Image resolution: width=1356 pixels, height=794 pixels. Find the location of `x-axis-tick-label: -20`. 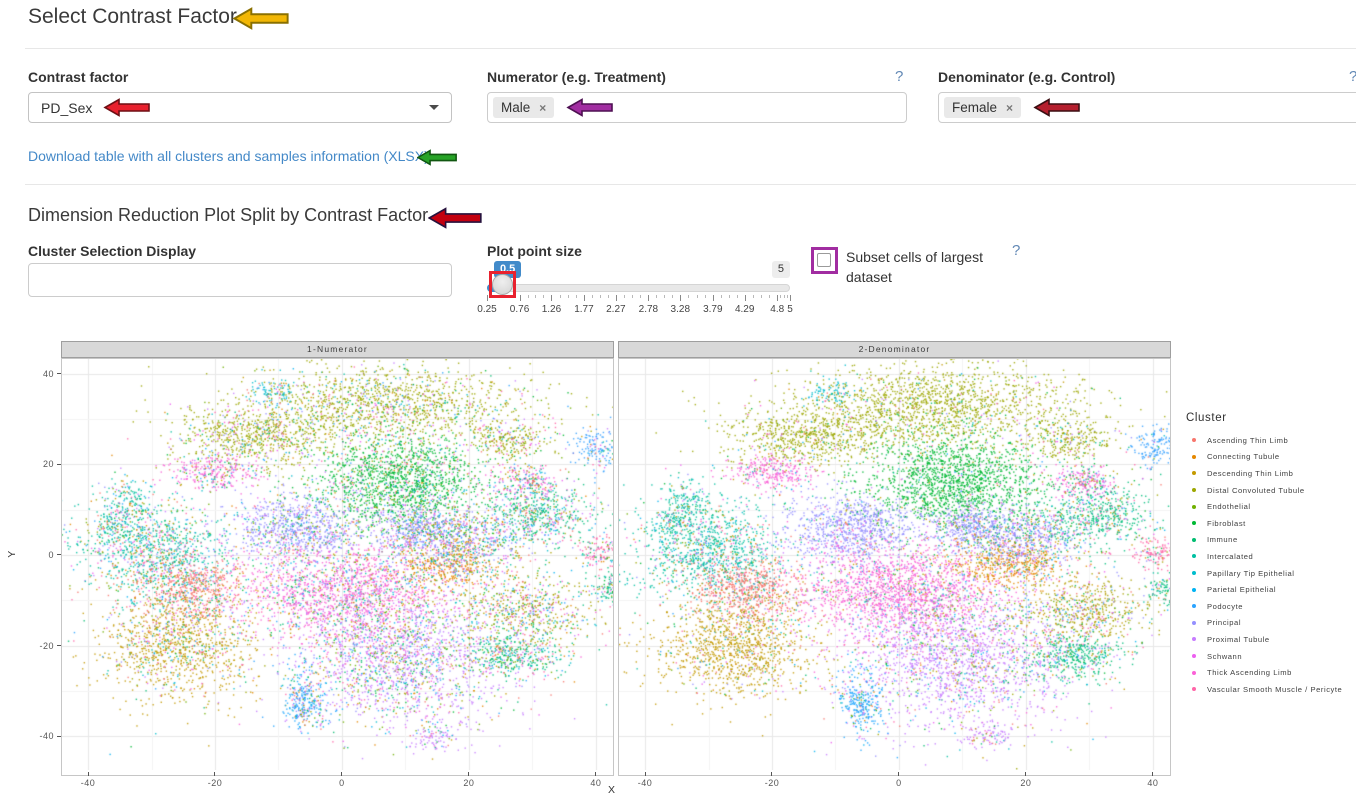

x-axis-tick-label: -20 is located at coordinates (772, 783).